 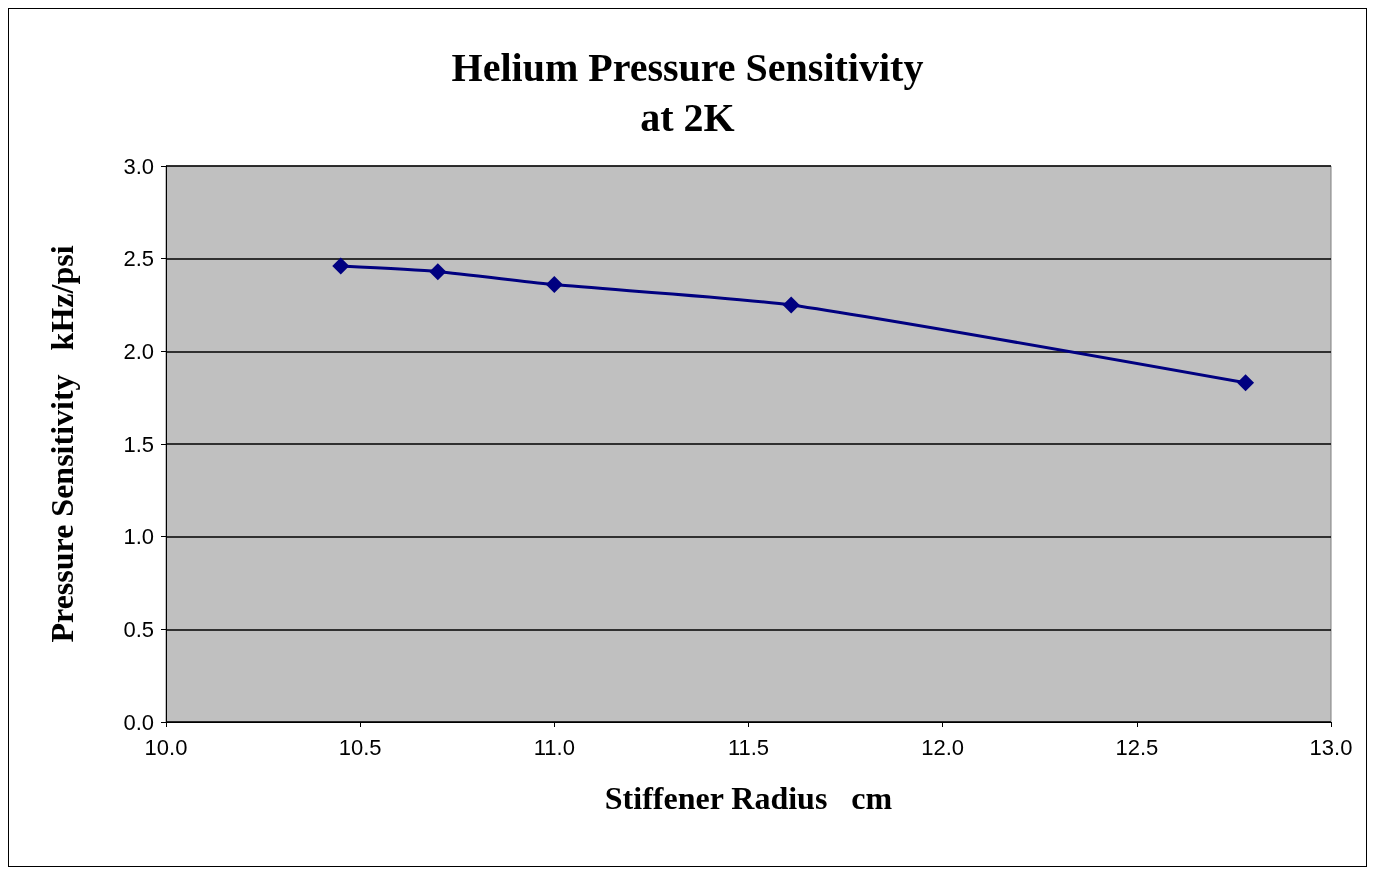 What do you see at coordinates (360, 747) in the screenshot?
I see `x-tick-label: 10.5` at bounding box center [360, 747].